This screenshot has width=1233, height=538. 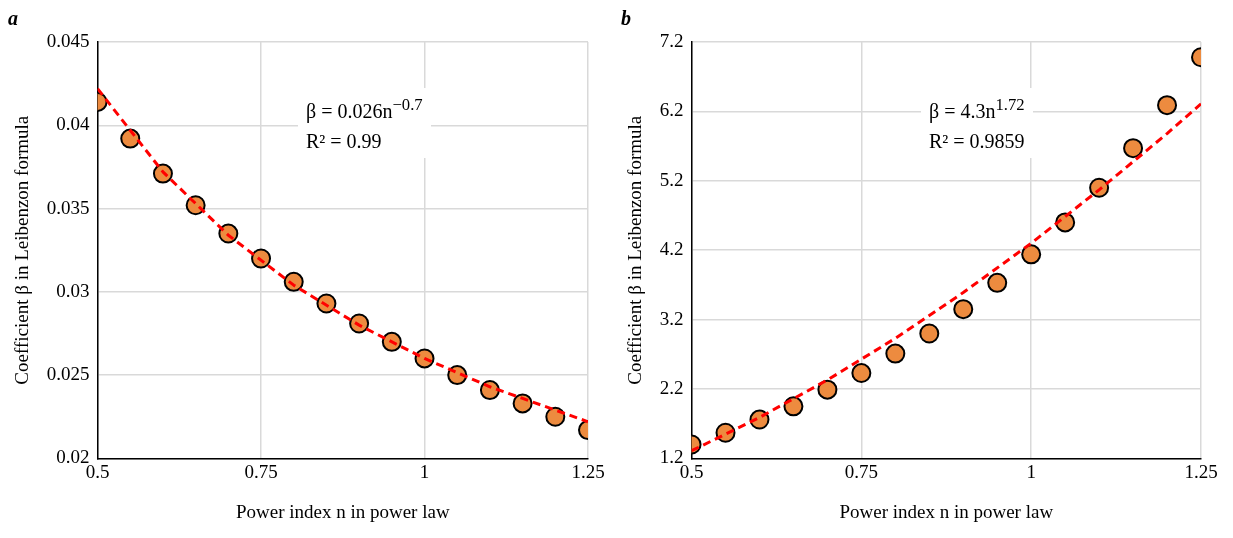 I want to click on annotation: R² = 0.99, so click(x=344, y=141).